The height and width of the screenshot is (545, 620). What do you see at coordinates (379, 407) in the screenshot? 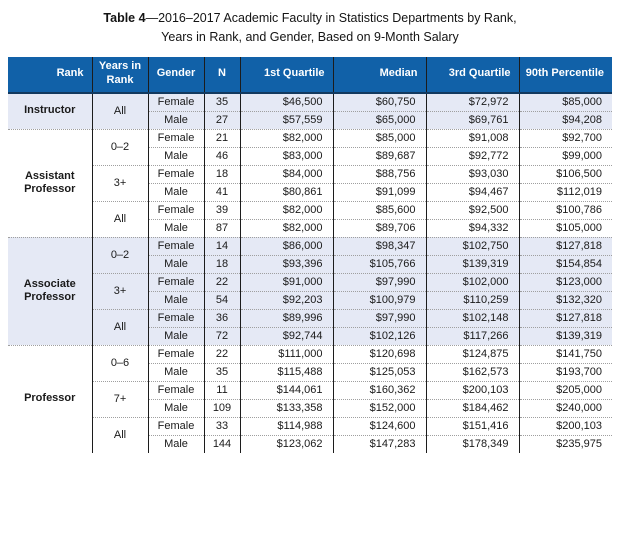
I see `median-cell: $152,000` at bounding box center [379, 407].